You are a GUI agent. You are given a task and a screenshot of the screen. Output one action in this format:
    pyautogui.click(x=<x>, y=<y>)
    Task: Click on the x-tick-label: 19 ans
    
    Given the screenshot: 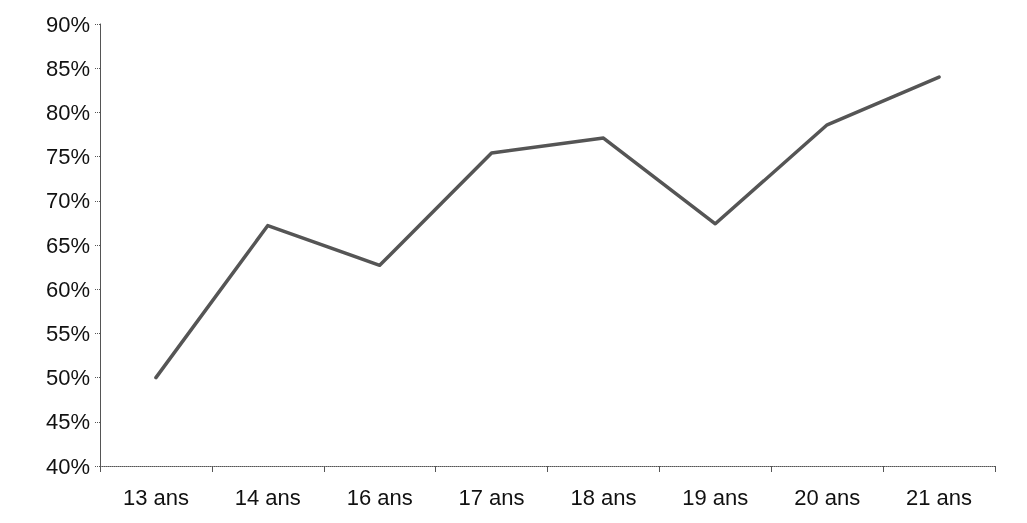 What is the action you would take?
    pyautogui.click(x=715, y=497)
    